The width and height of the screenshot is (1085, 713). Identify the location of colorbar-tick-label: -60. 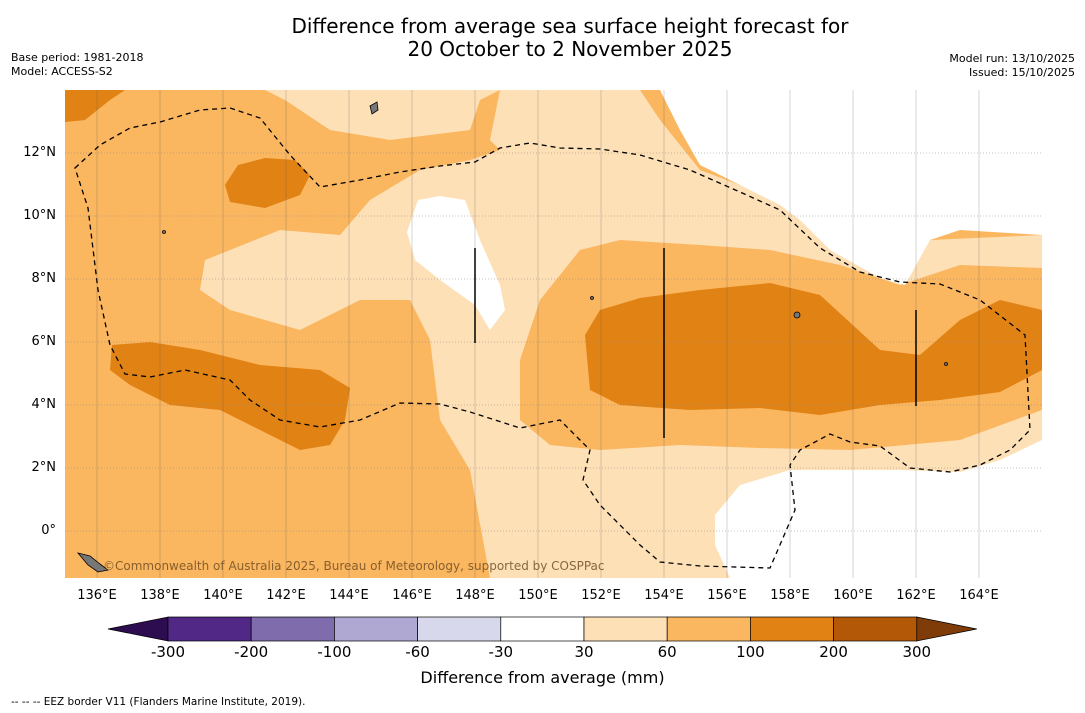
(417, 652).